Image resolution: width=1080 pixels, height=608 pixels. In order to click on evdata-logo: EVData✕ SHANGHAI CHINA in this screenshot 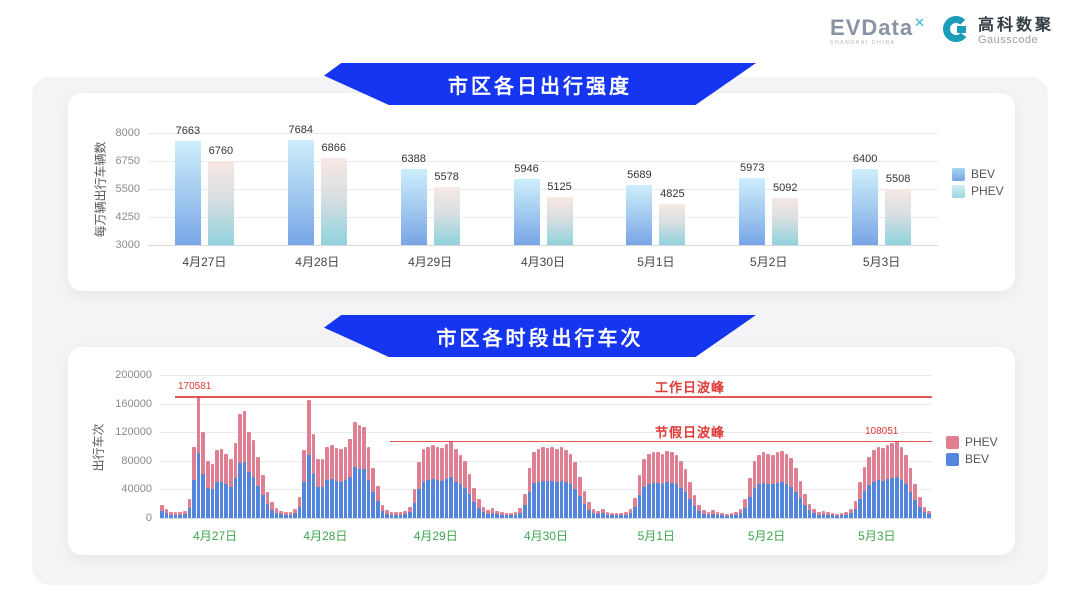, I will do `click(877, 31)`.